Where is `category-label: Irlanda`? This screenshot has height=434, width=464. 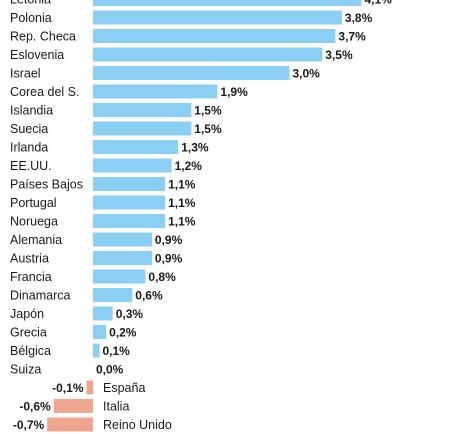
category-label: Irlanda is located at coordinates (29, 148).